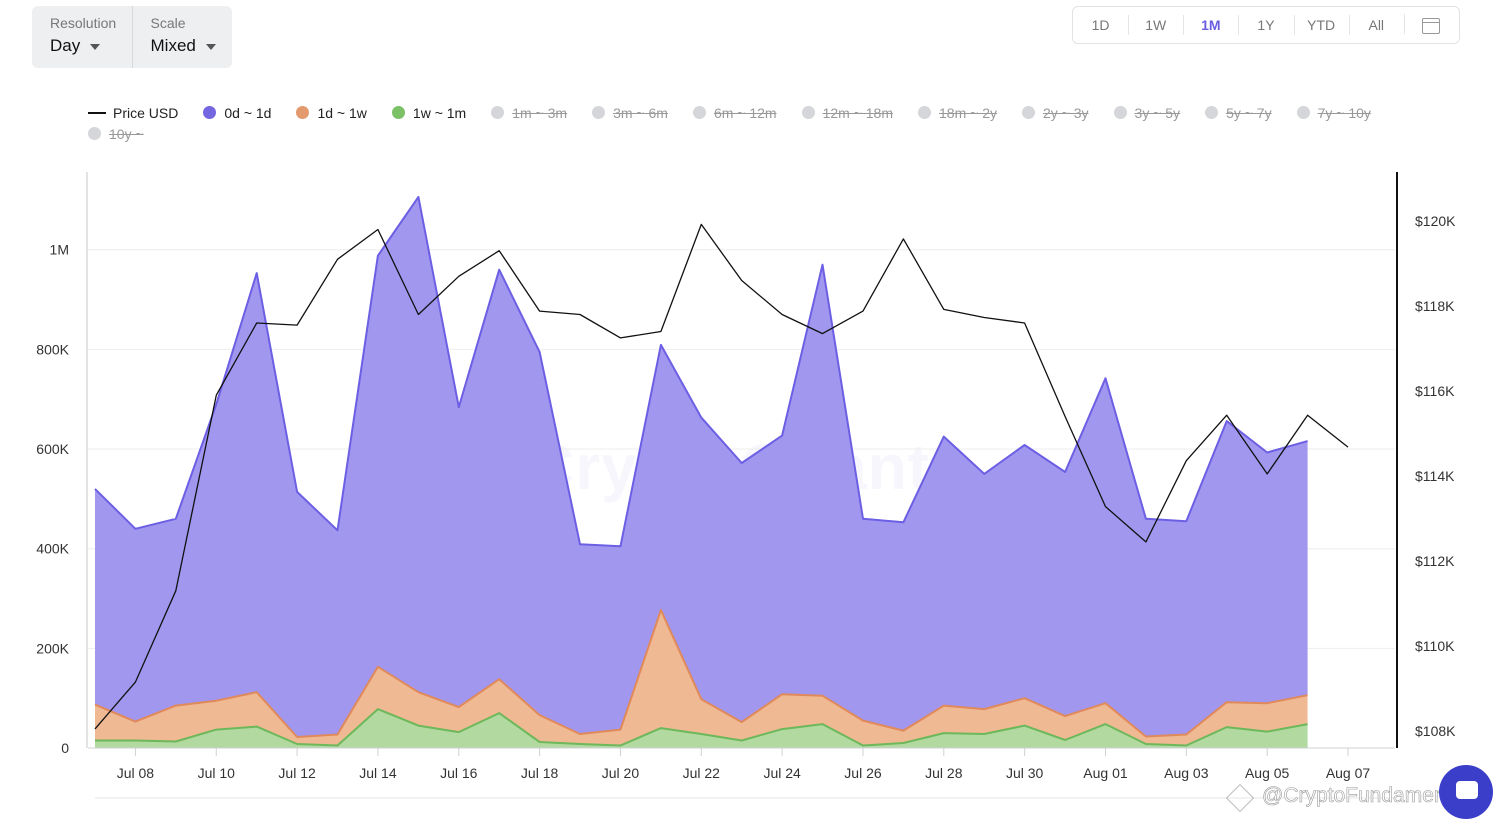 The image size is (1498, 824). I want to click on legend-label: 5y ~ 7y, so click(1249, 112).